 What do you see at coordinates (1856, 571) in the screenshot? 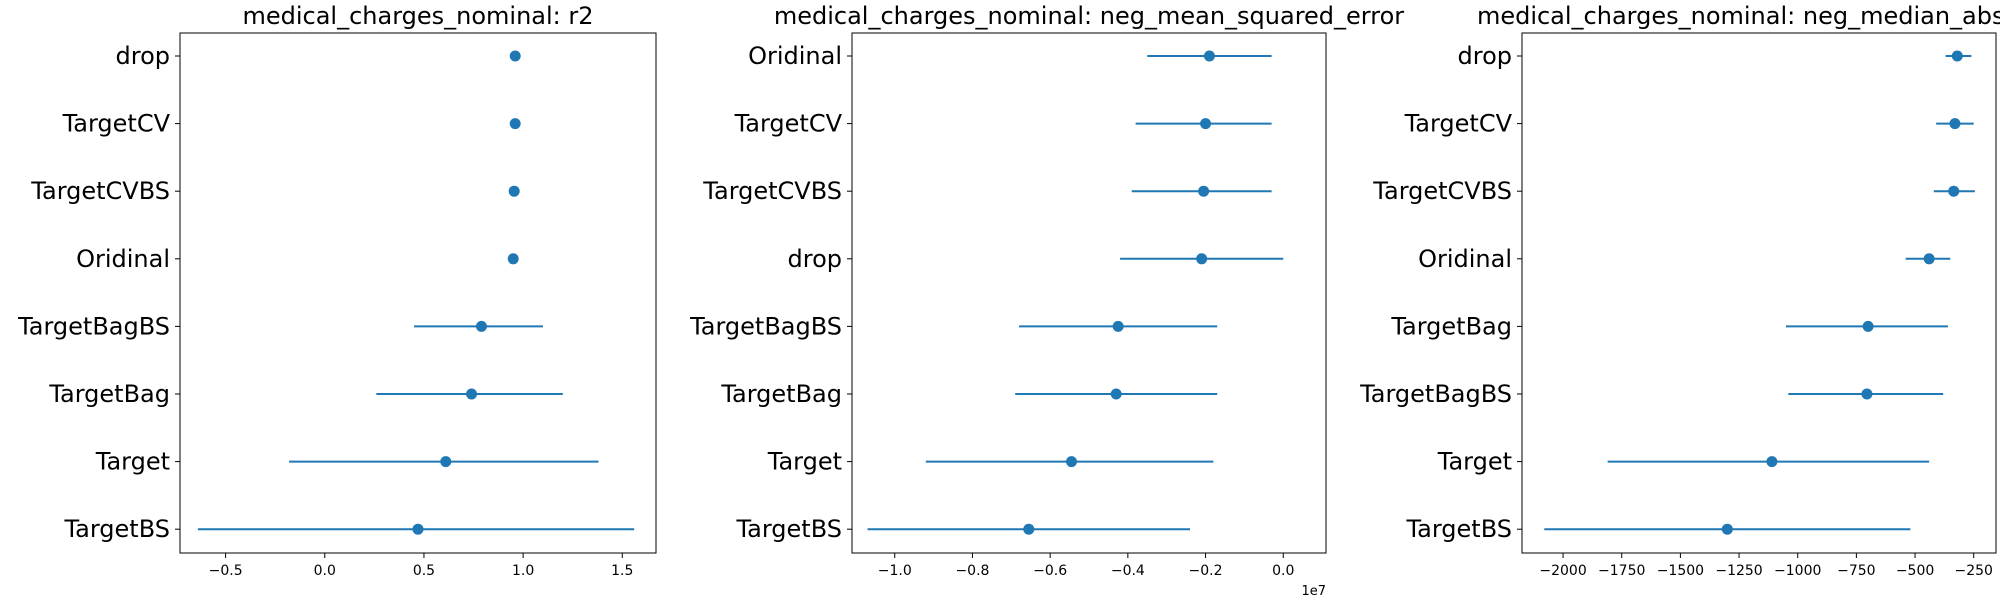
I see `x-tick-label: −750` at bounding box center [1856, 571].